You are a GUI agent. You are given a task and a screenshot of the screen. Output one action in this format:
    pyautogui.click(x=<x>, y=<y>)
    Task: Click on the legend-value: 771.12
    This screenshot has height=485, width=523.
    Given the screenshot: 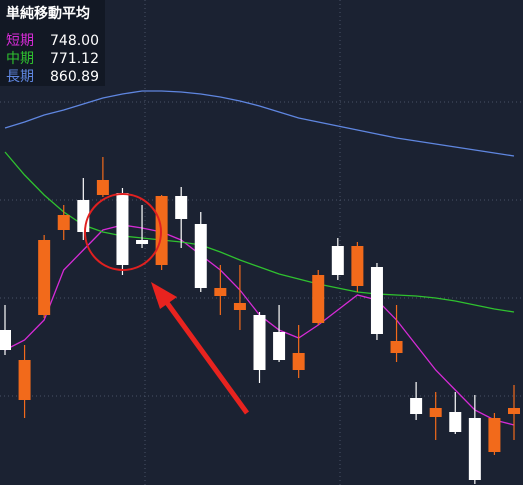 What is the action you would take?
    pyautogui.click(x=74, y=59)
    